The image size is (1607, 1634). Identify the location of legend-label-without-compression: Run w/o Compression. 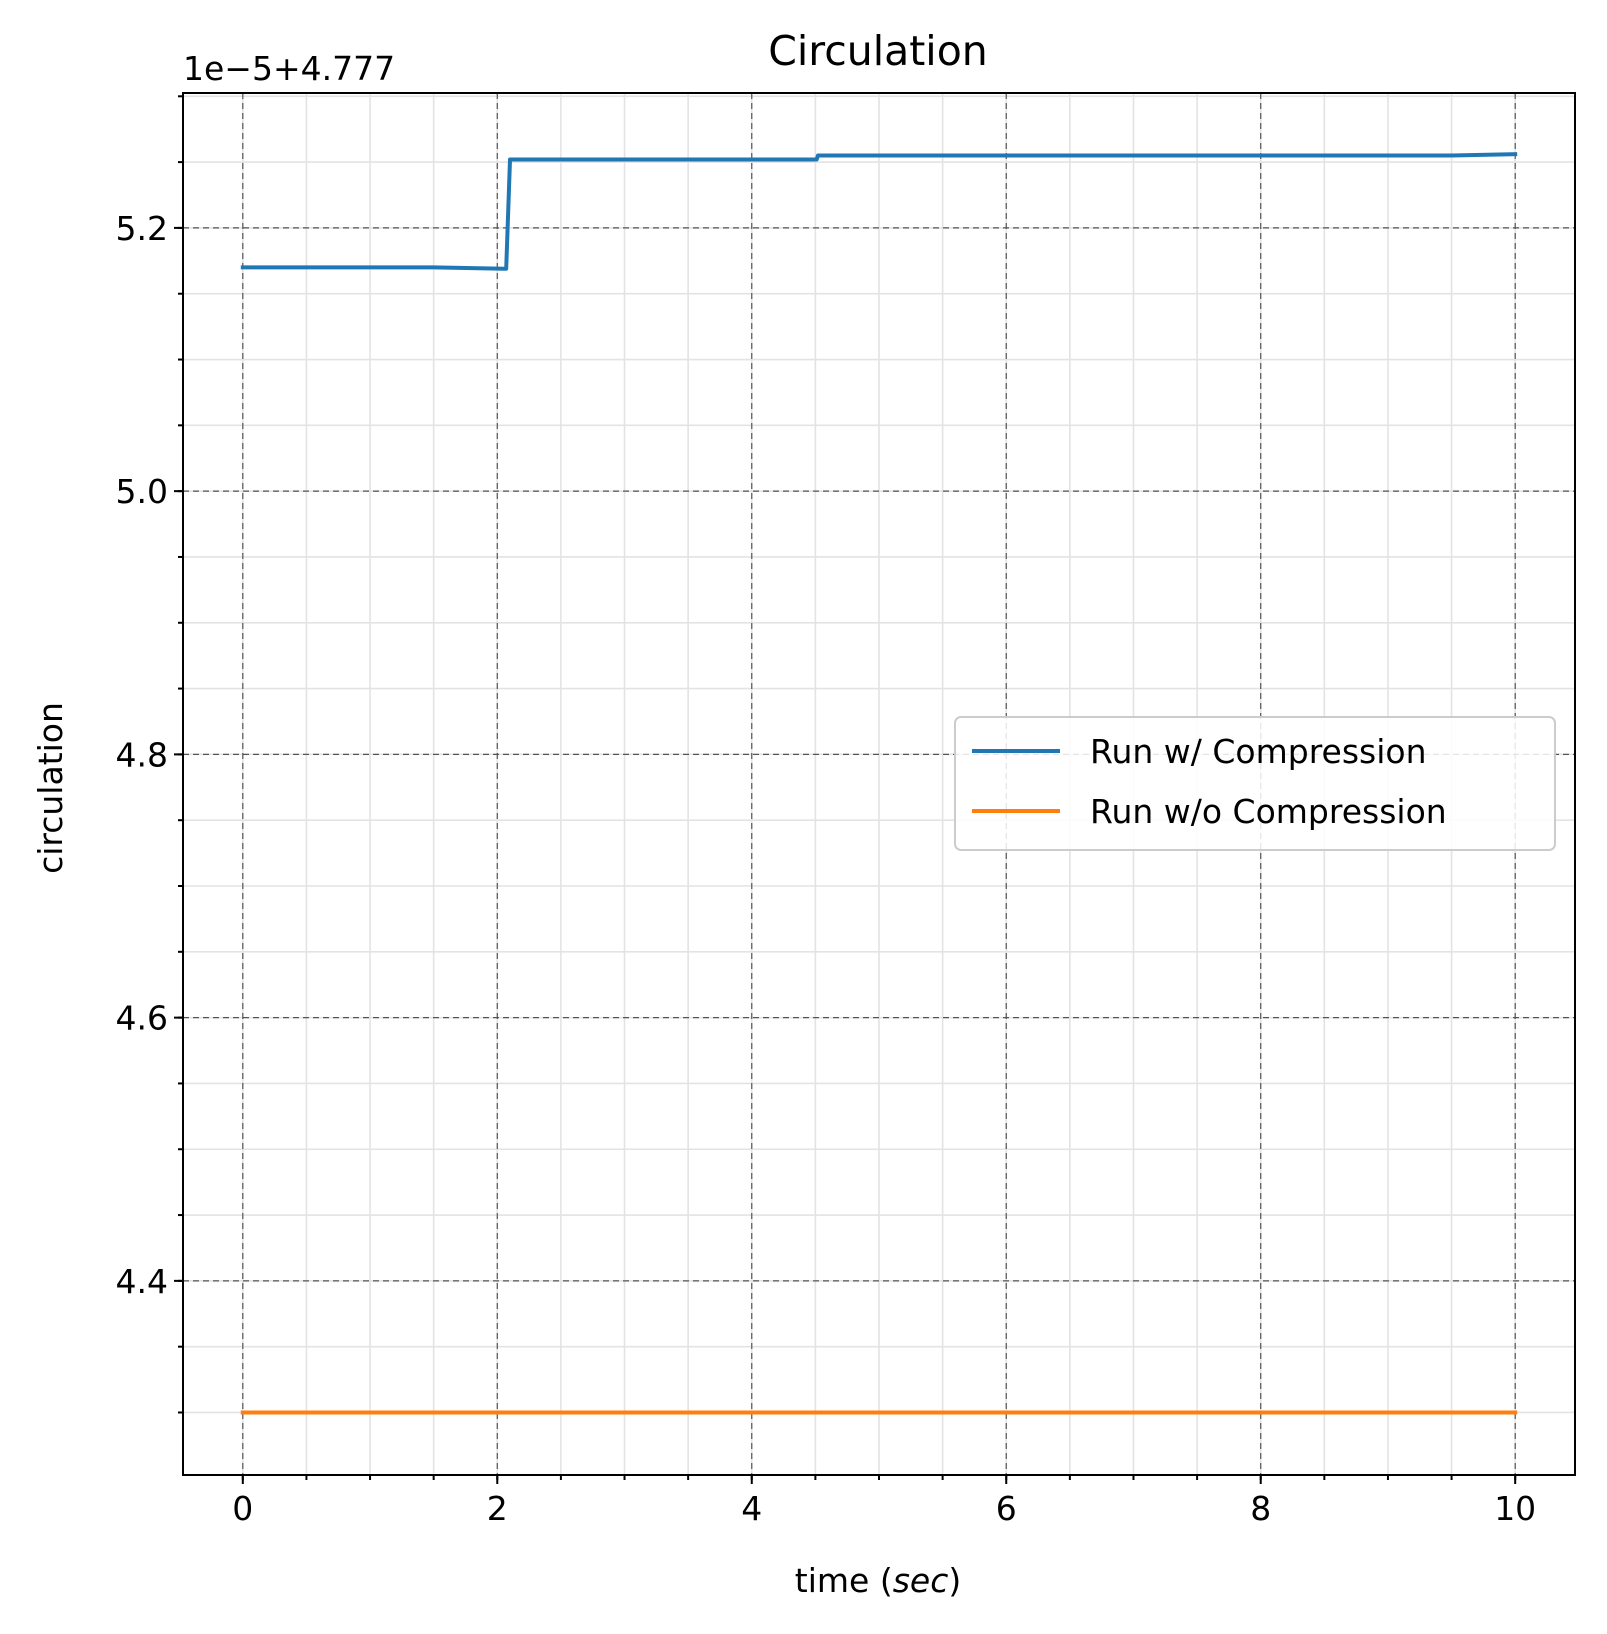
(1268, 811).